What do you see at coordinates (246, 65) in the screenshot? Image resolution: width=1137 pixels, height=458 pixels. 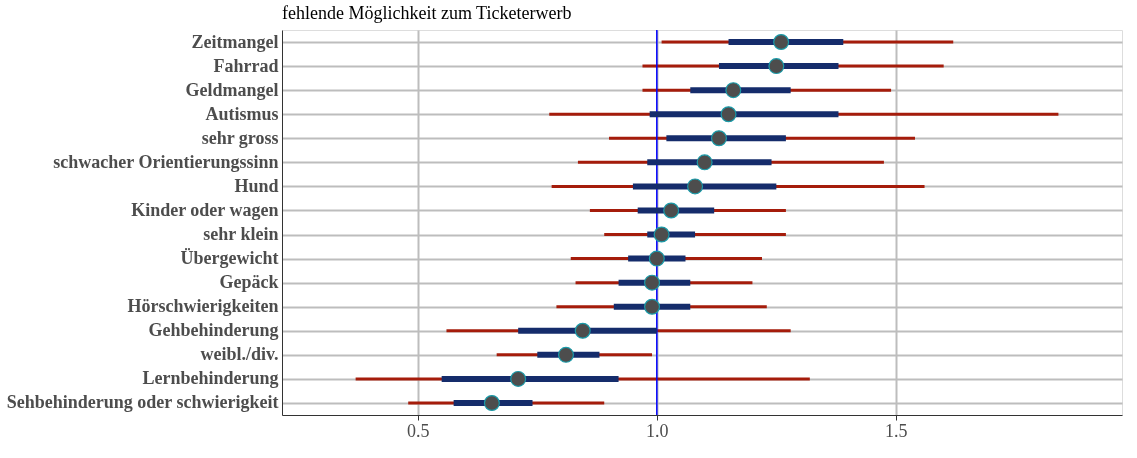 I see `y-tick-label: Fahrrad` at bounding box center [246, 65].